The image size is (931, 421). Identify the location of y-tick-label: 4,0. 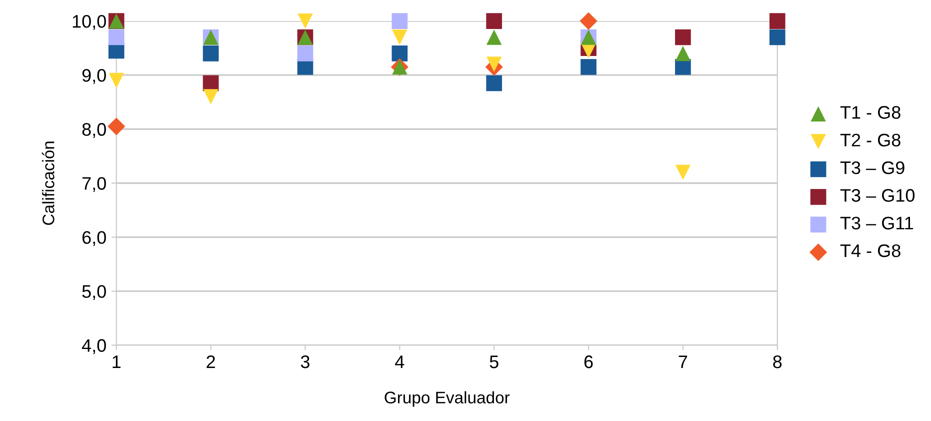
(94, 346).